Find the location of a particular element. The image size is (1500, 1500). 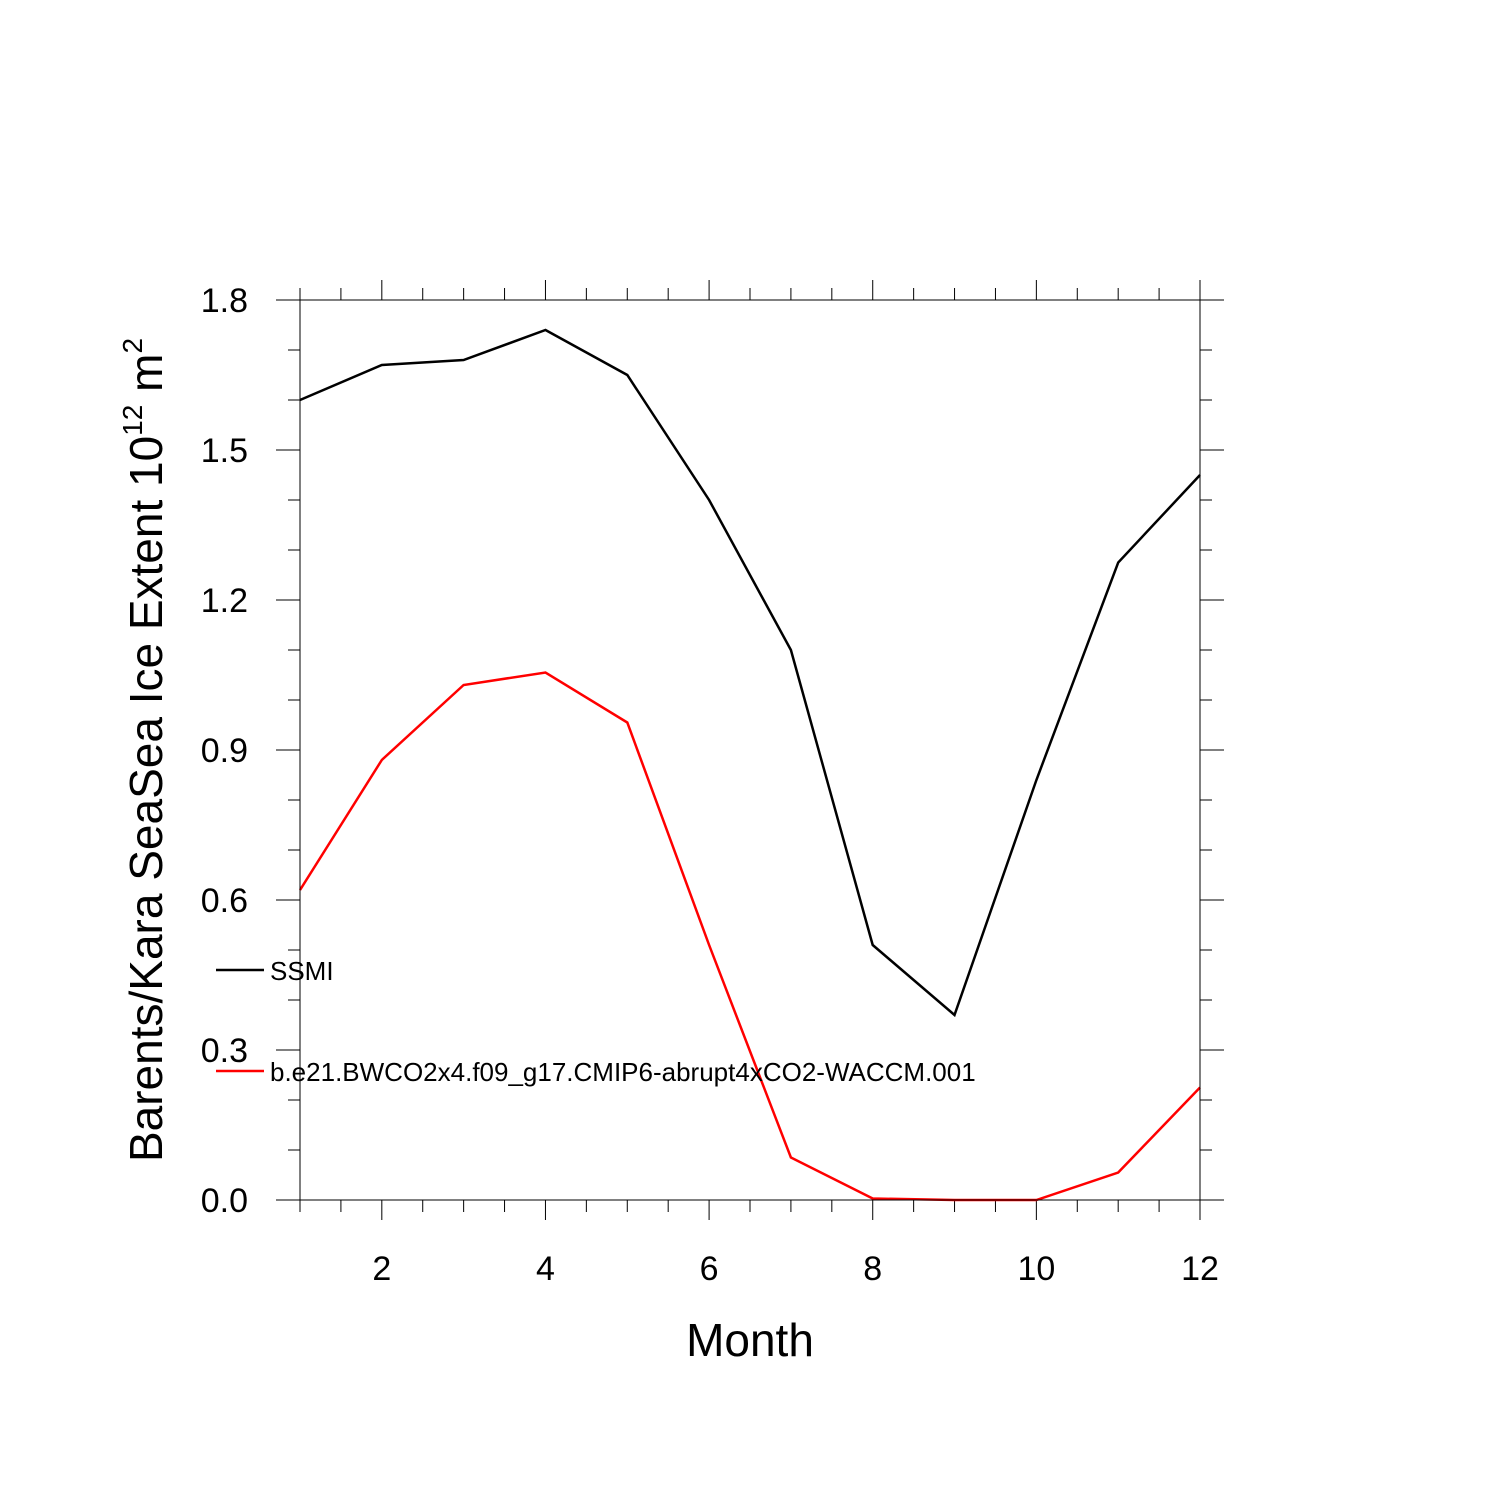

x-tick-label: 8 is located at coordinates (872, 1269).